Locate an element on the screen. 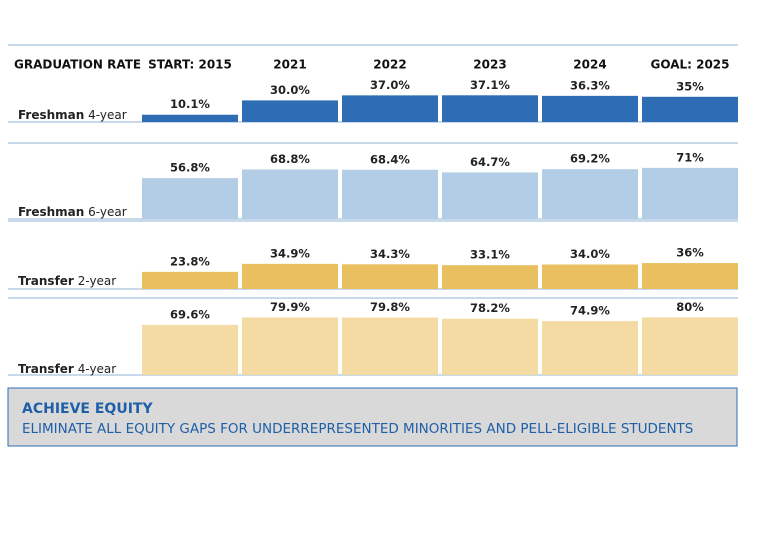 This screenshot has height=543, width=760. row-label: Transfer 2-year is located at coordinates (67, 281).